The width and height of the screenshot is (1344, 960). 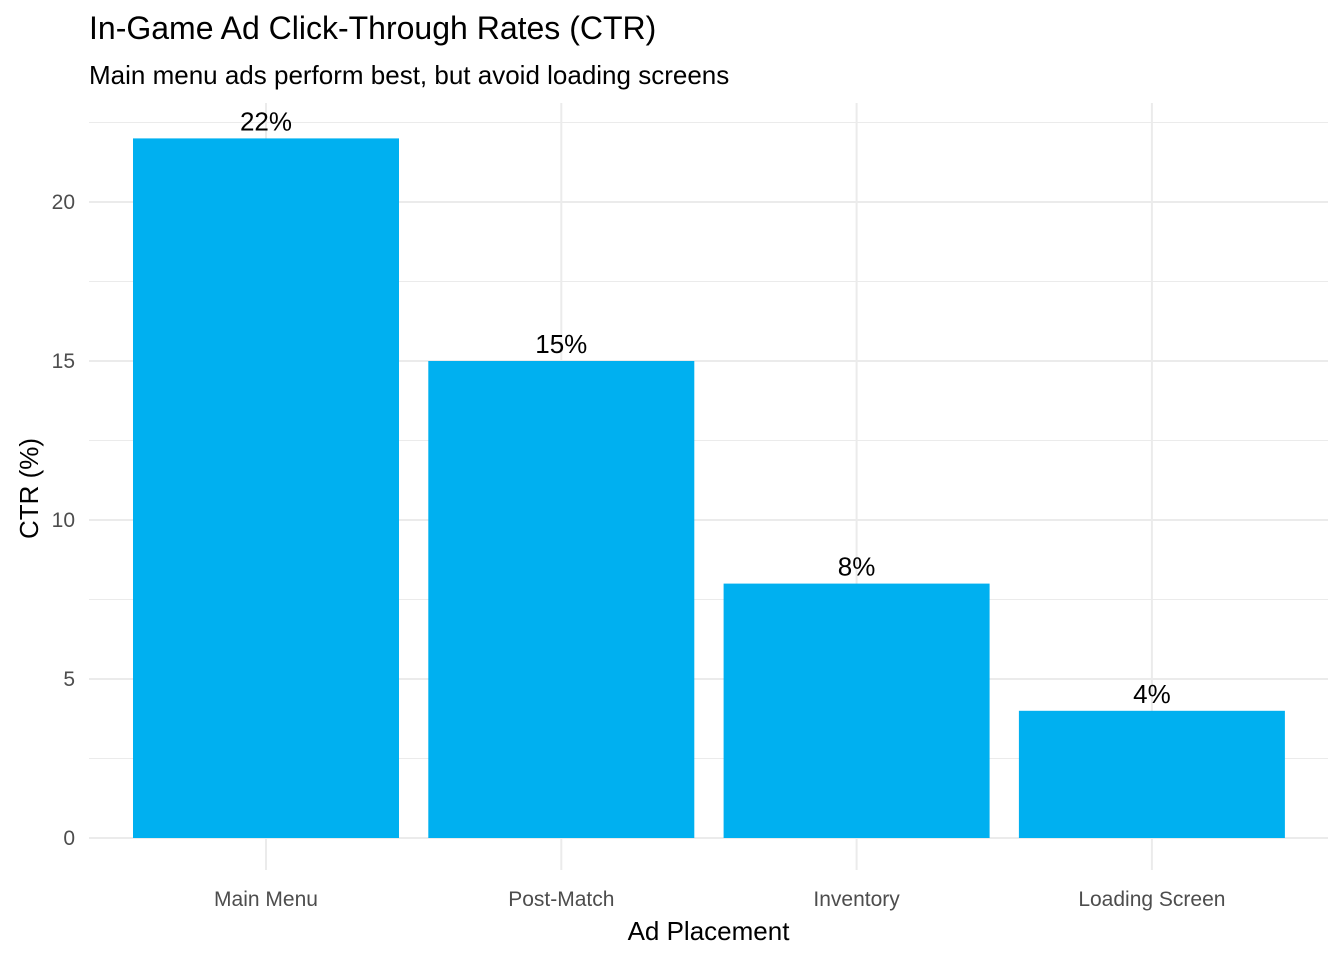 I want to click on y-tick-label: 0, so click(x=69, y=838).